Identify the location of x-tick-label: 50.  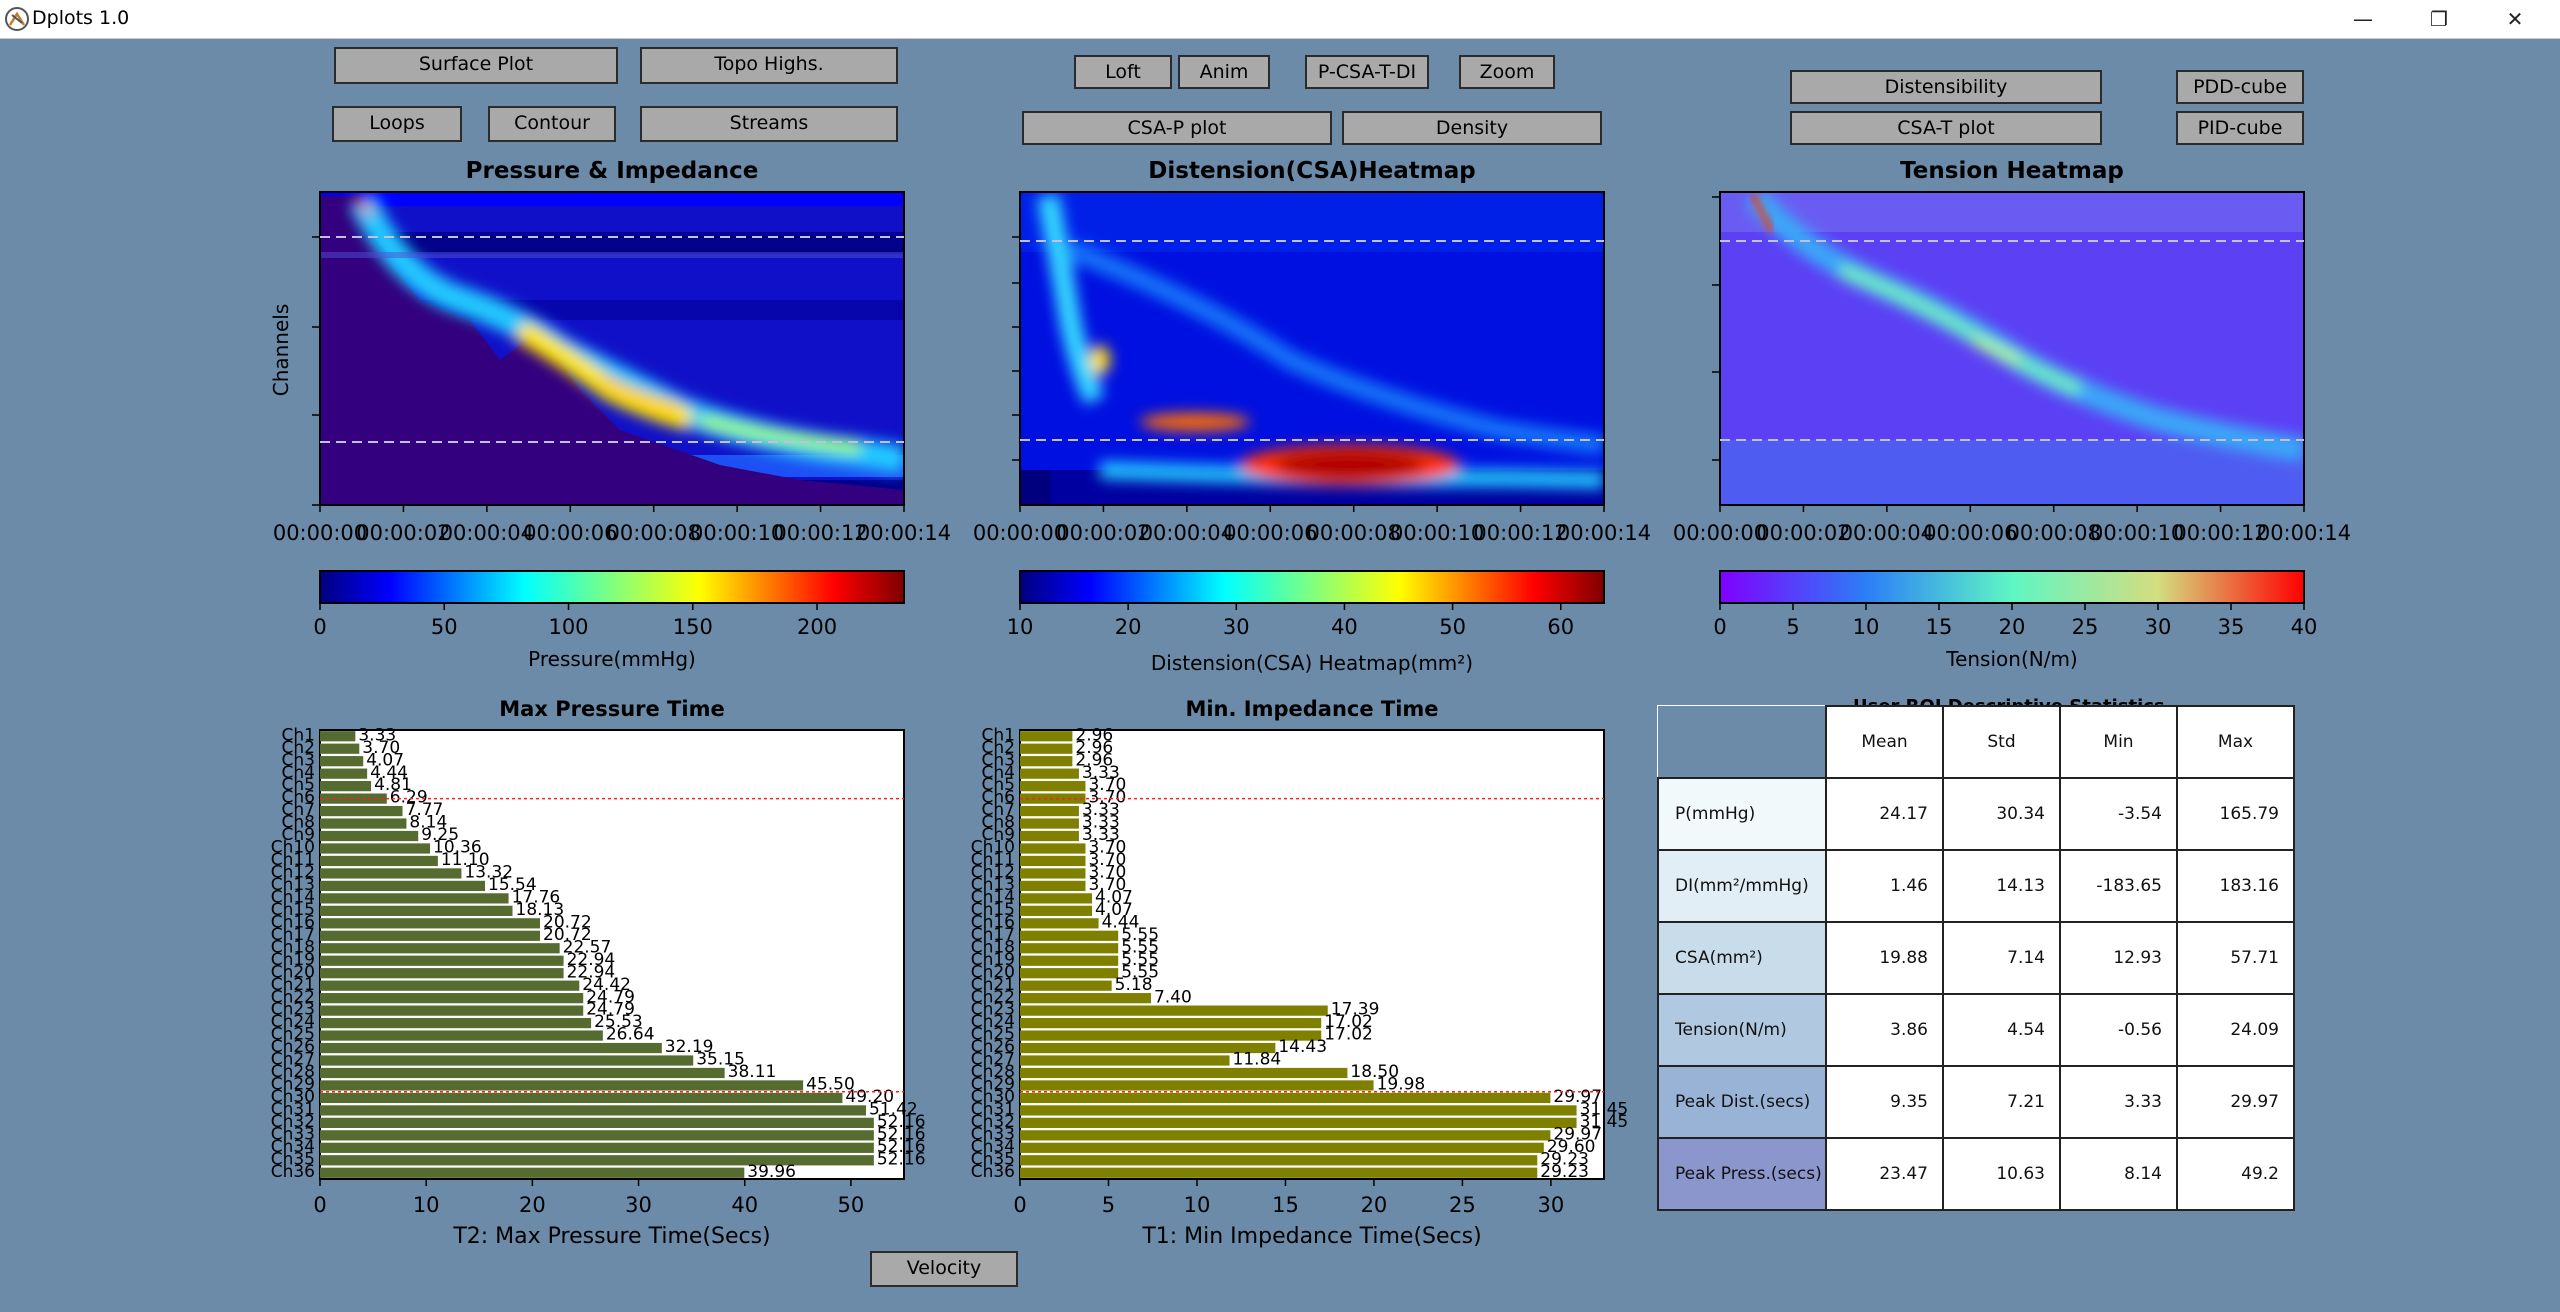
(851, 1205).